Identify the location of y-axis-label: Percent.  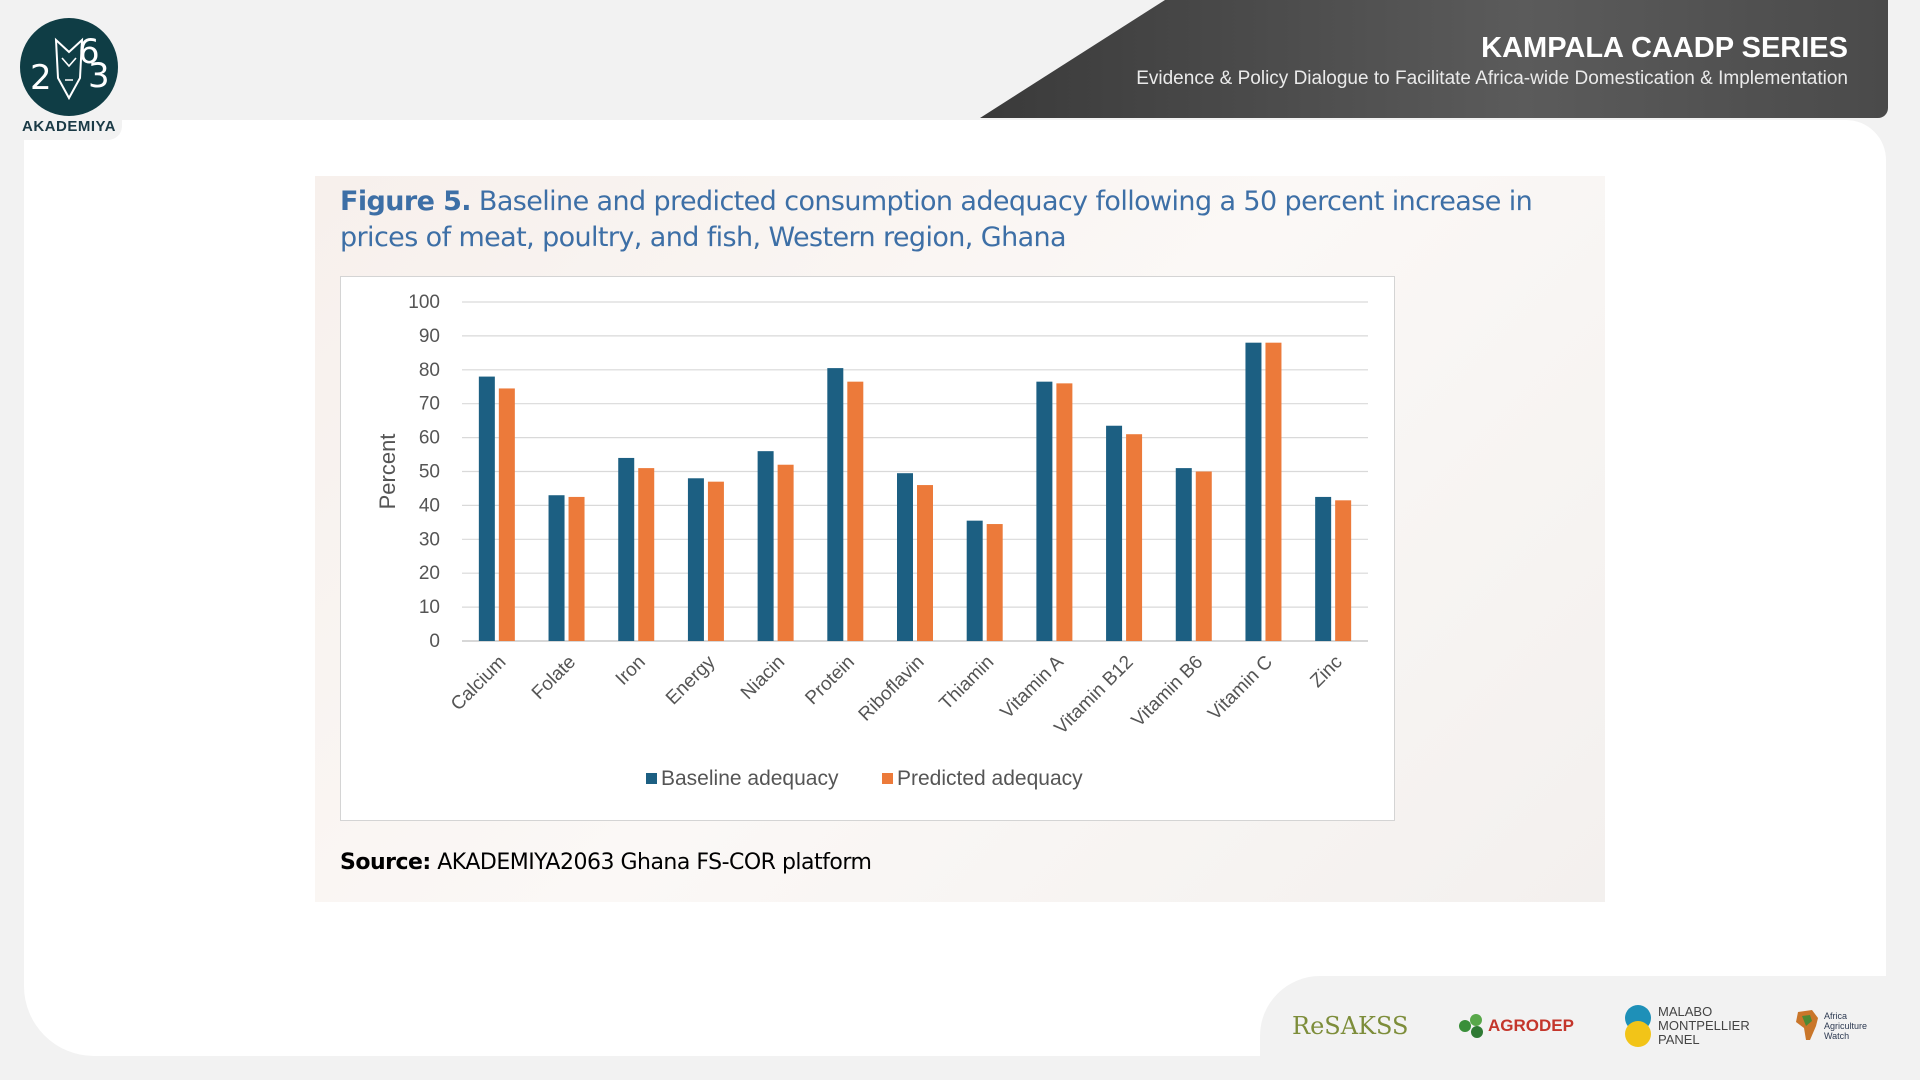
(387, 472).